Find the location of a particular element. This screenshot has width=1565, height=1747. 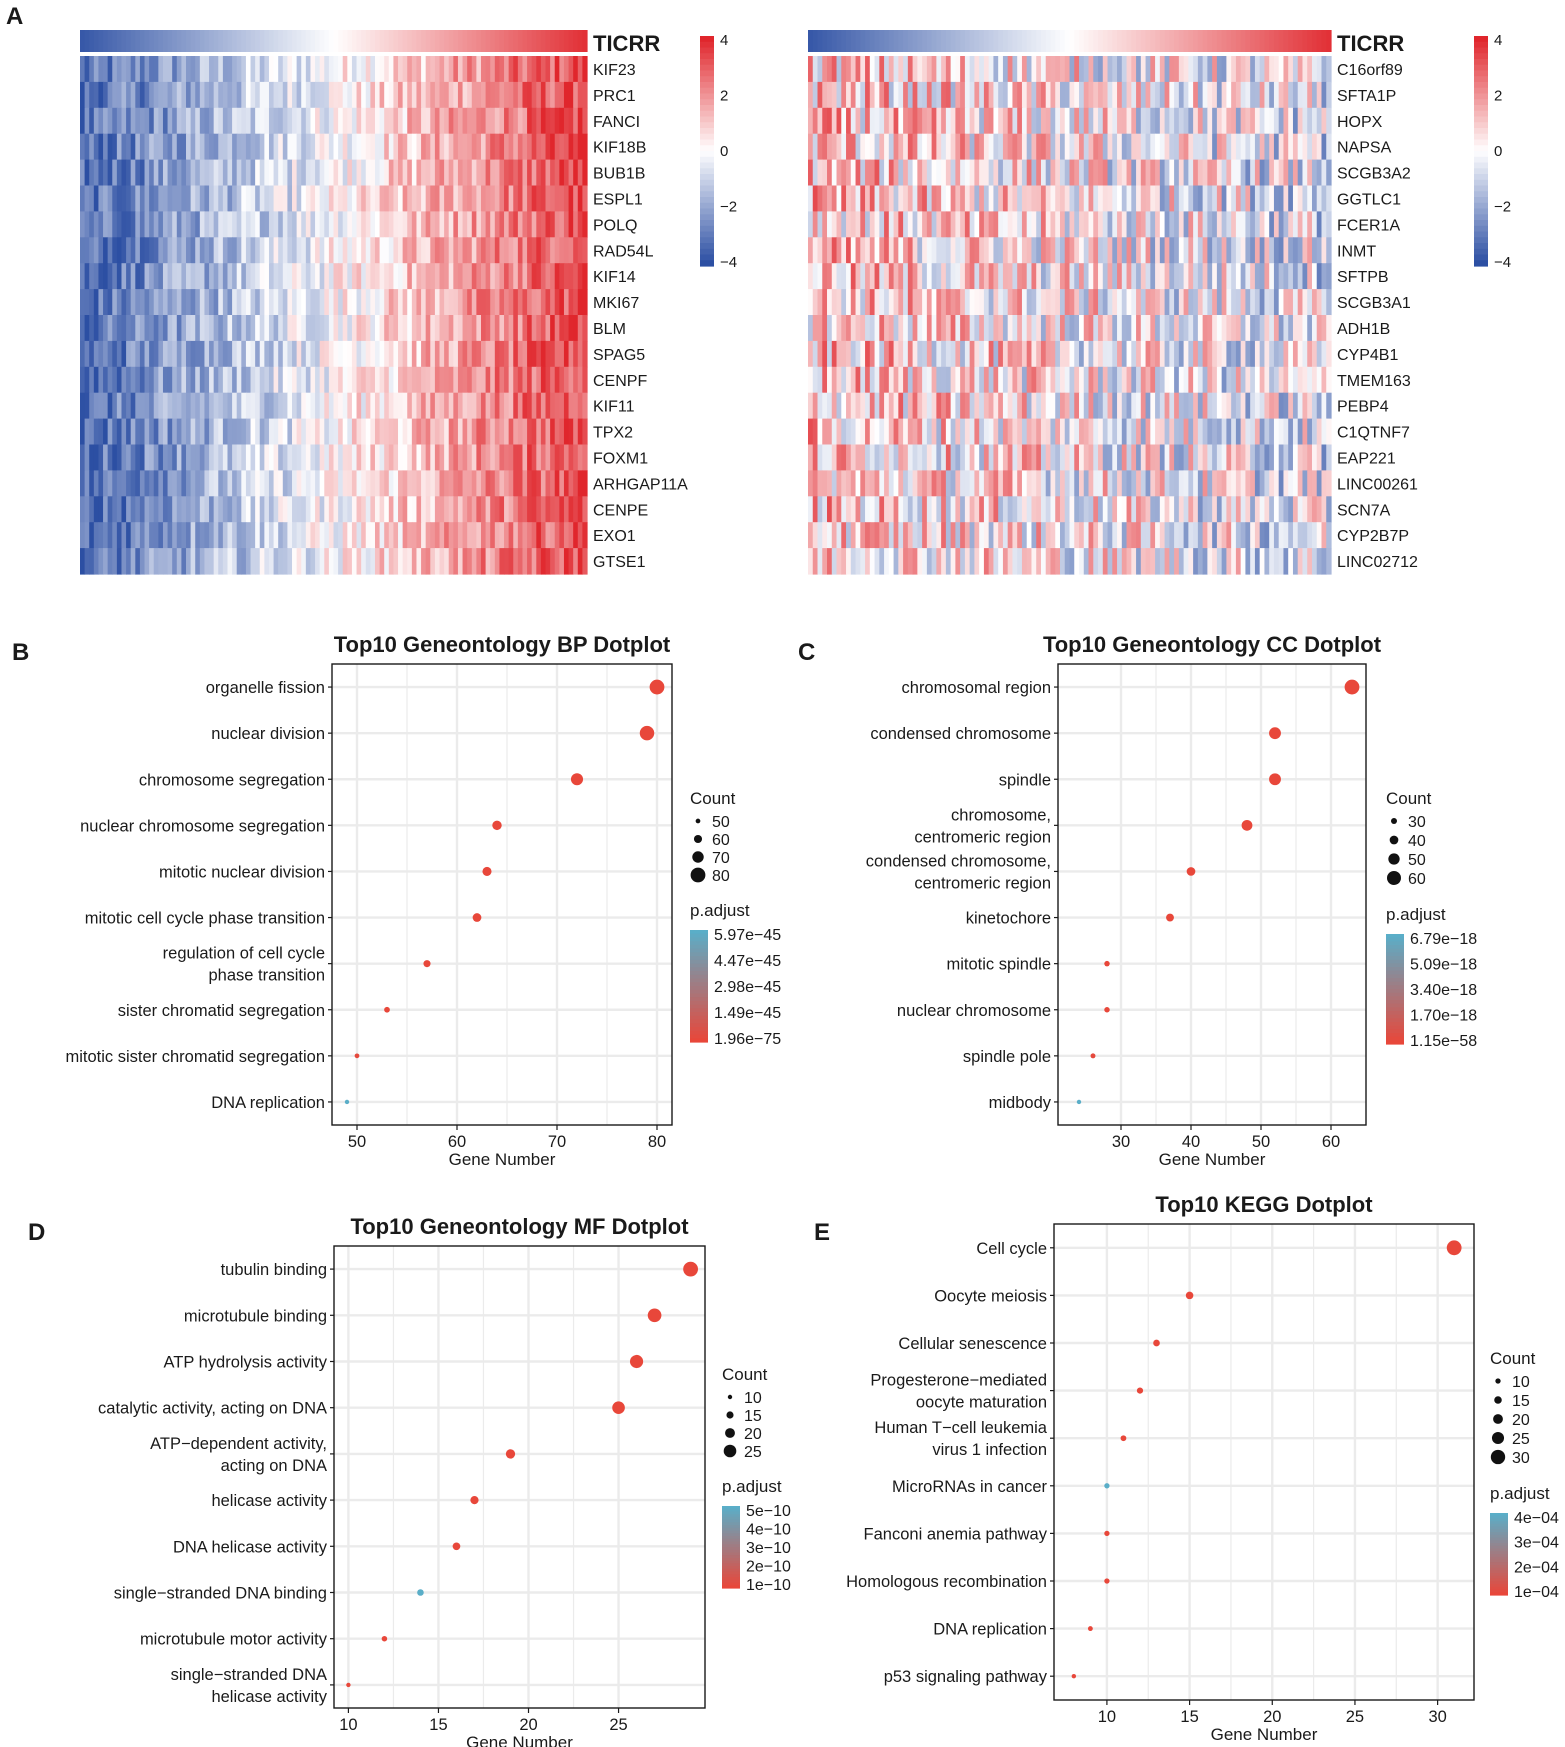

category-label-line: mitotic sister chromatid segregation is located at coordinates (195, 1057).